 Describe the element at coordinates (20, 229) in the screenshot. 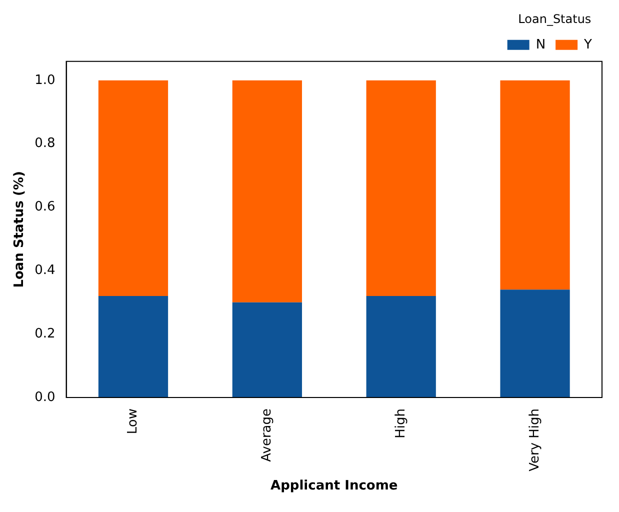

I see `y-axis-title: Loan Status (%)` at that location.